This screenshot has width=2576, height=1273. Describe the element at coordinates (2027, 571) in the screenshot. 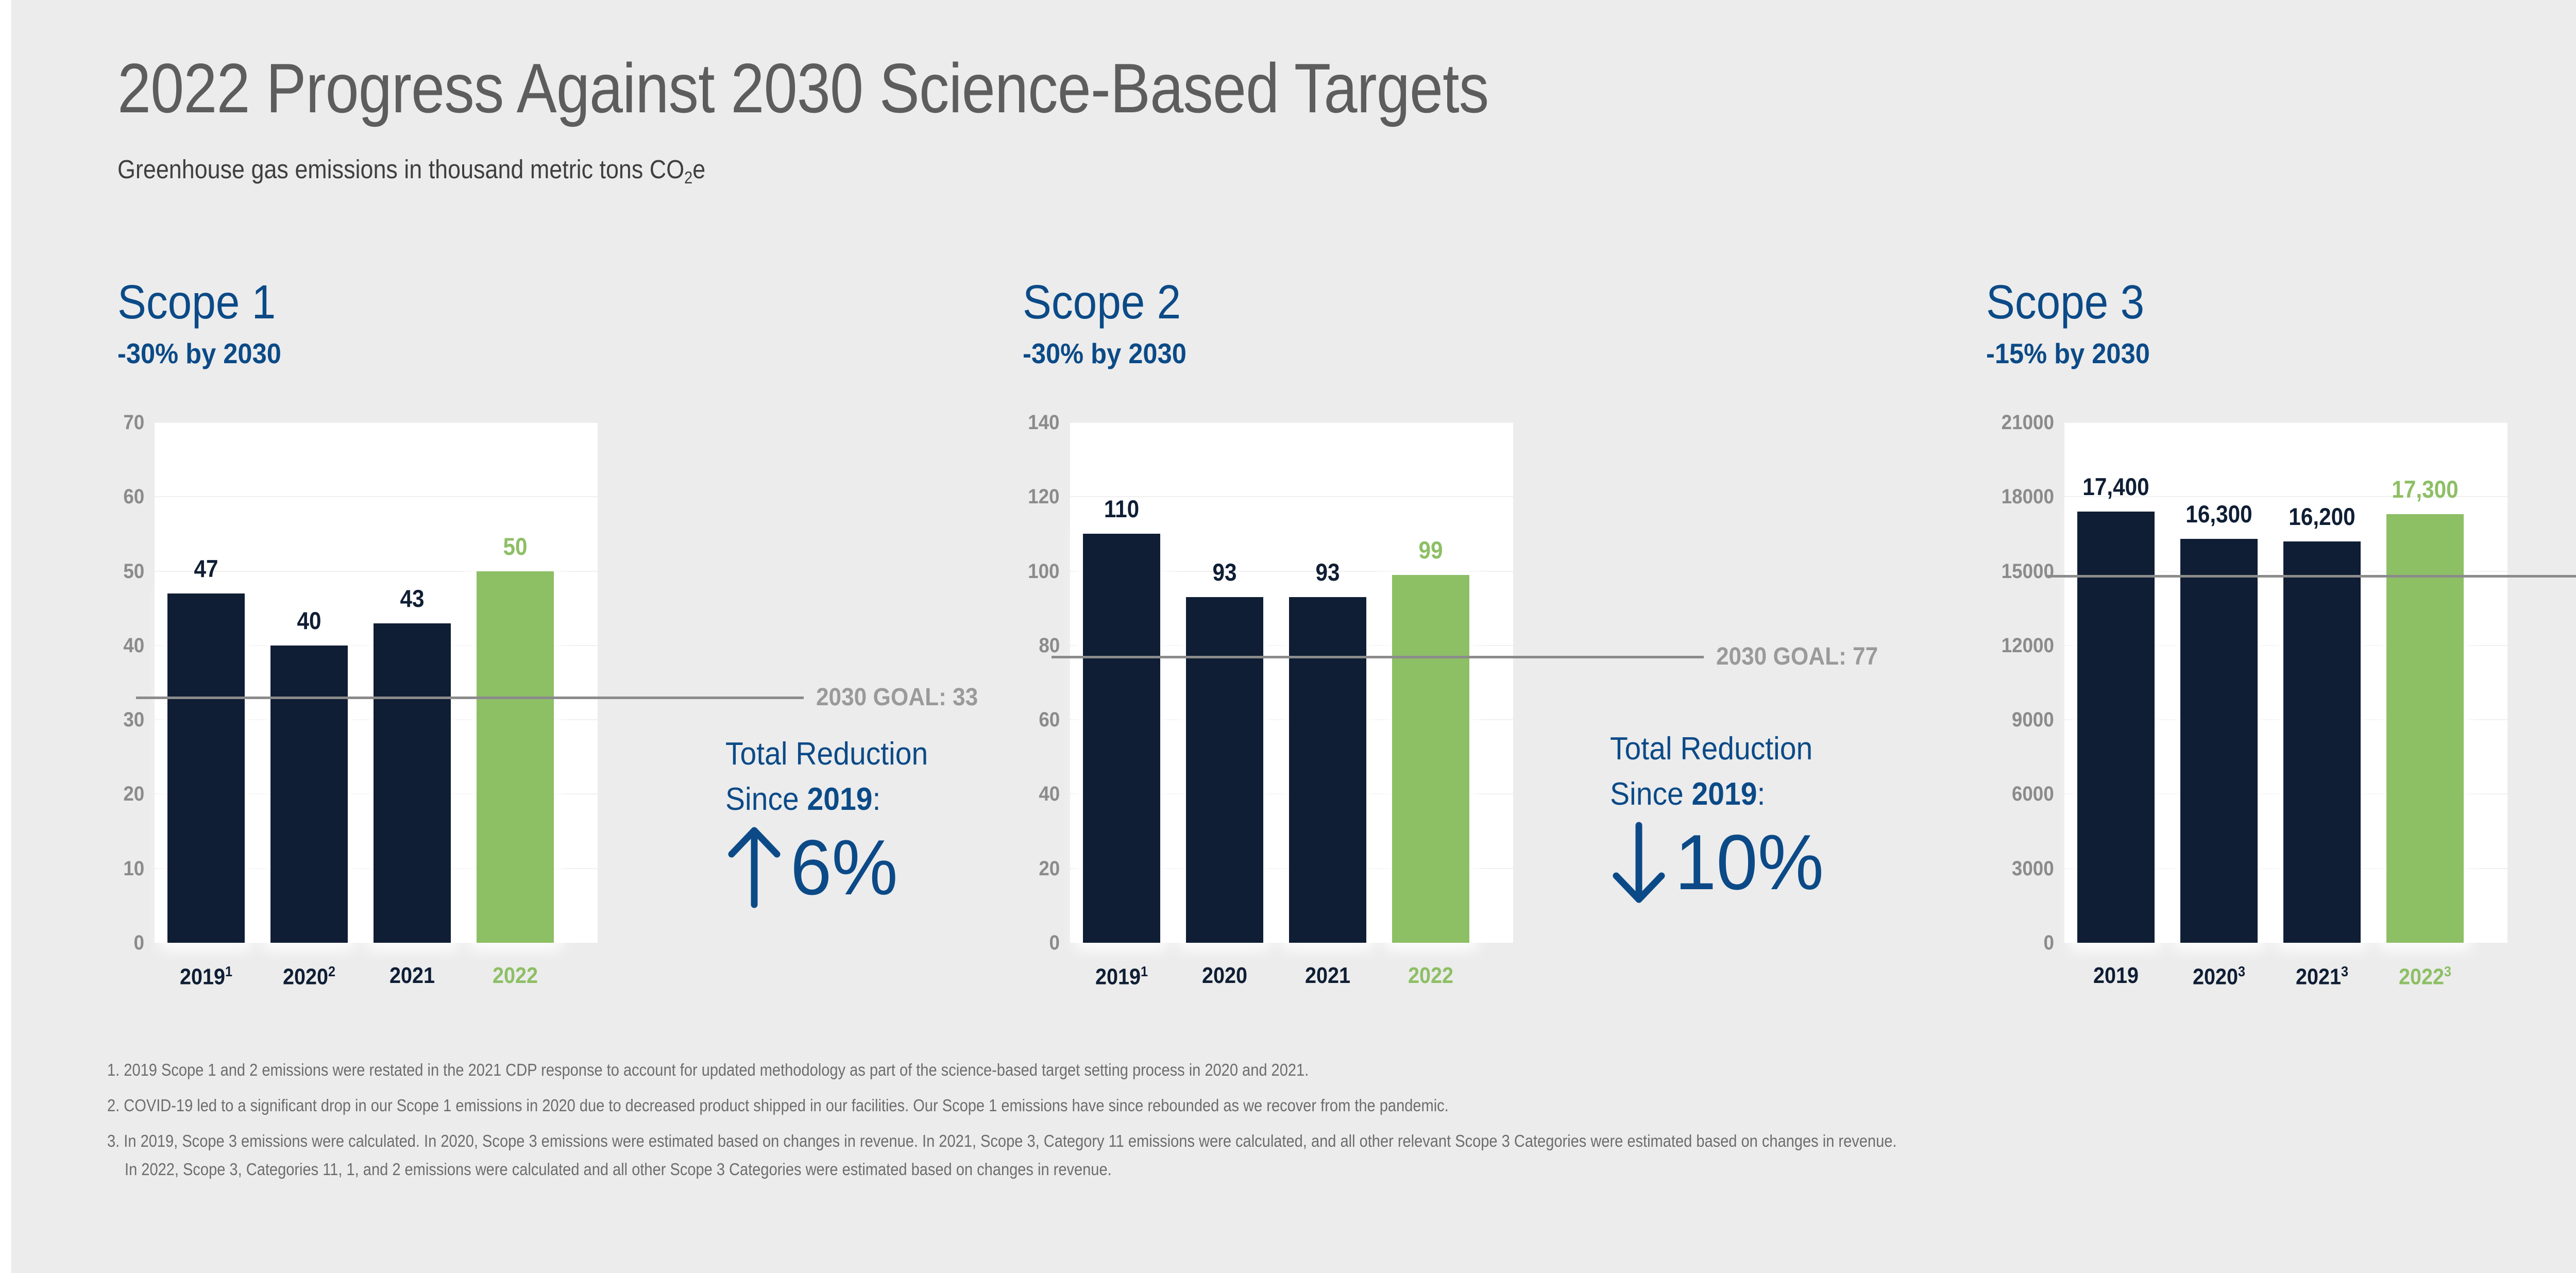

I see `y-axis-tick-label: 15000` at that location.